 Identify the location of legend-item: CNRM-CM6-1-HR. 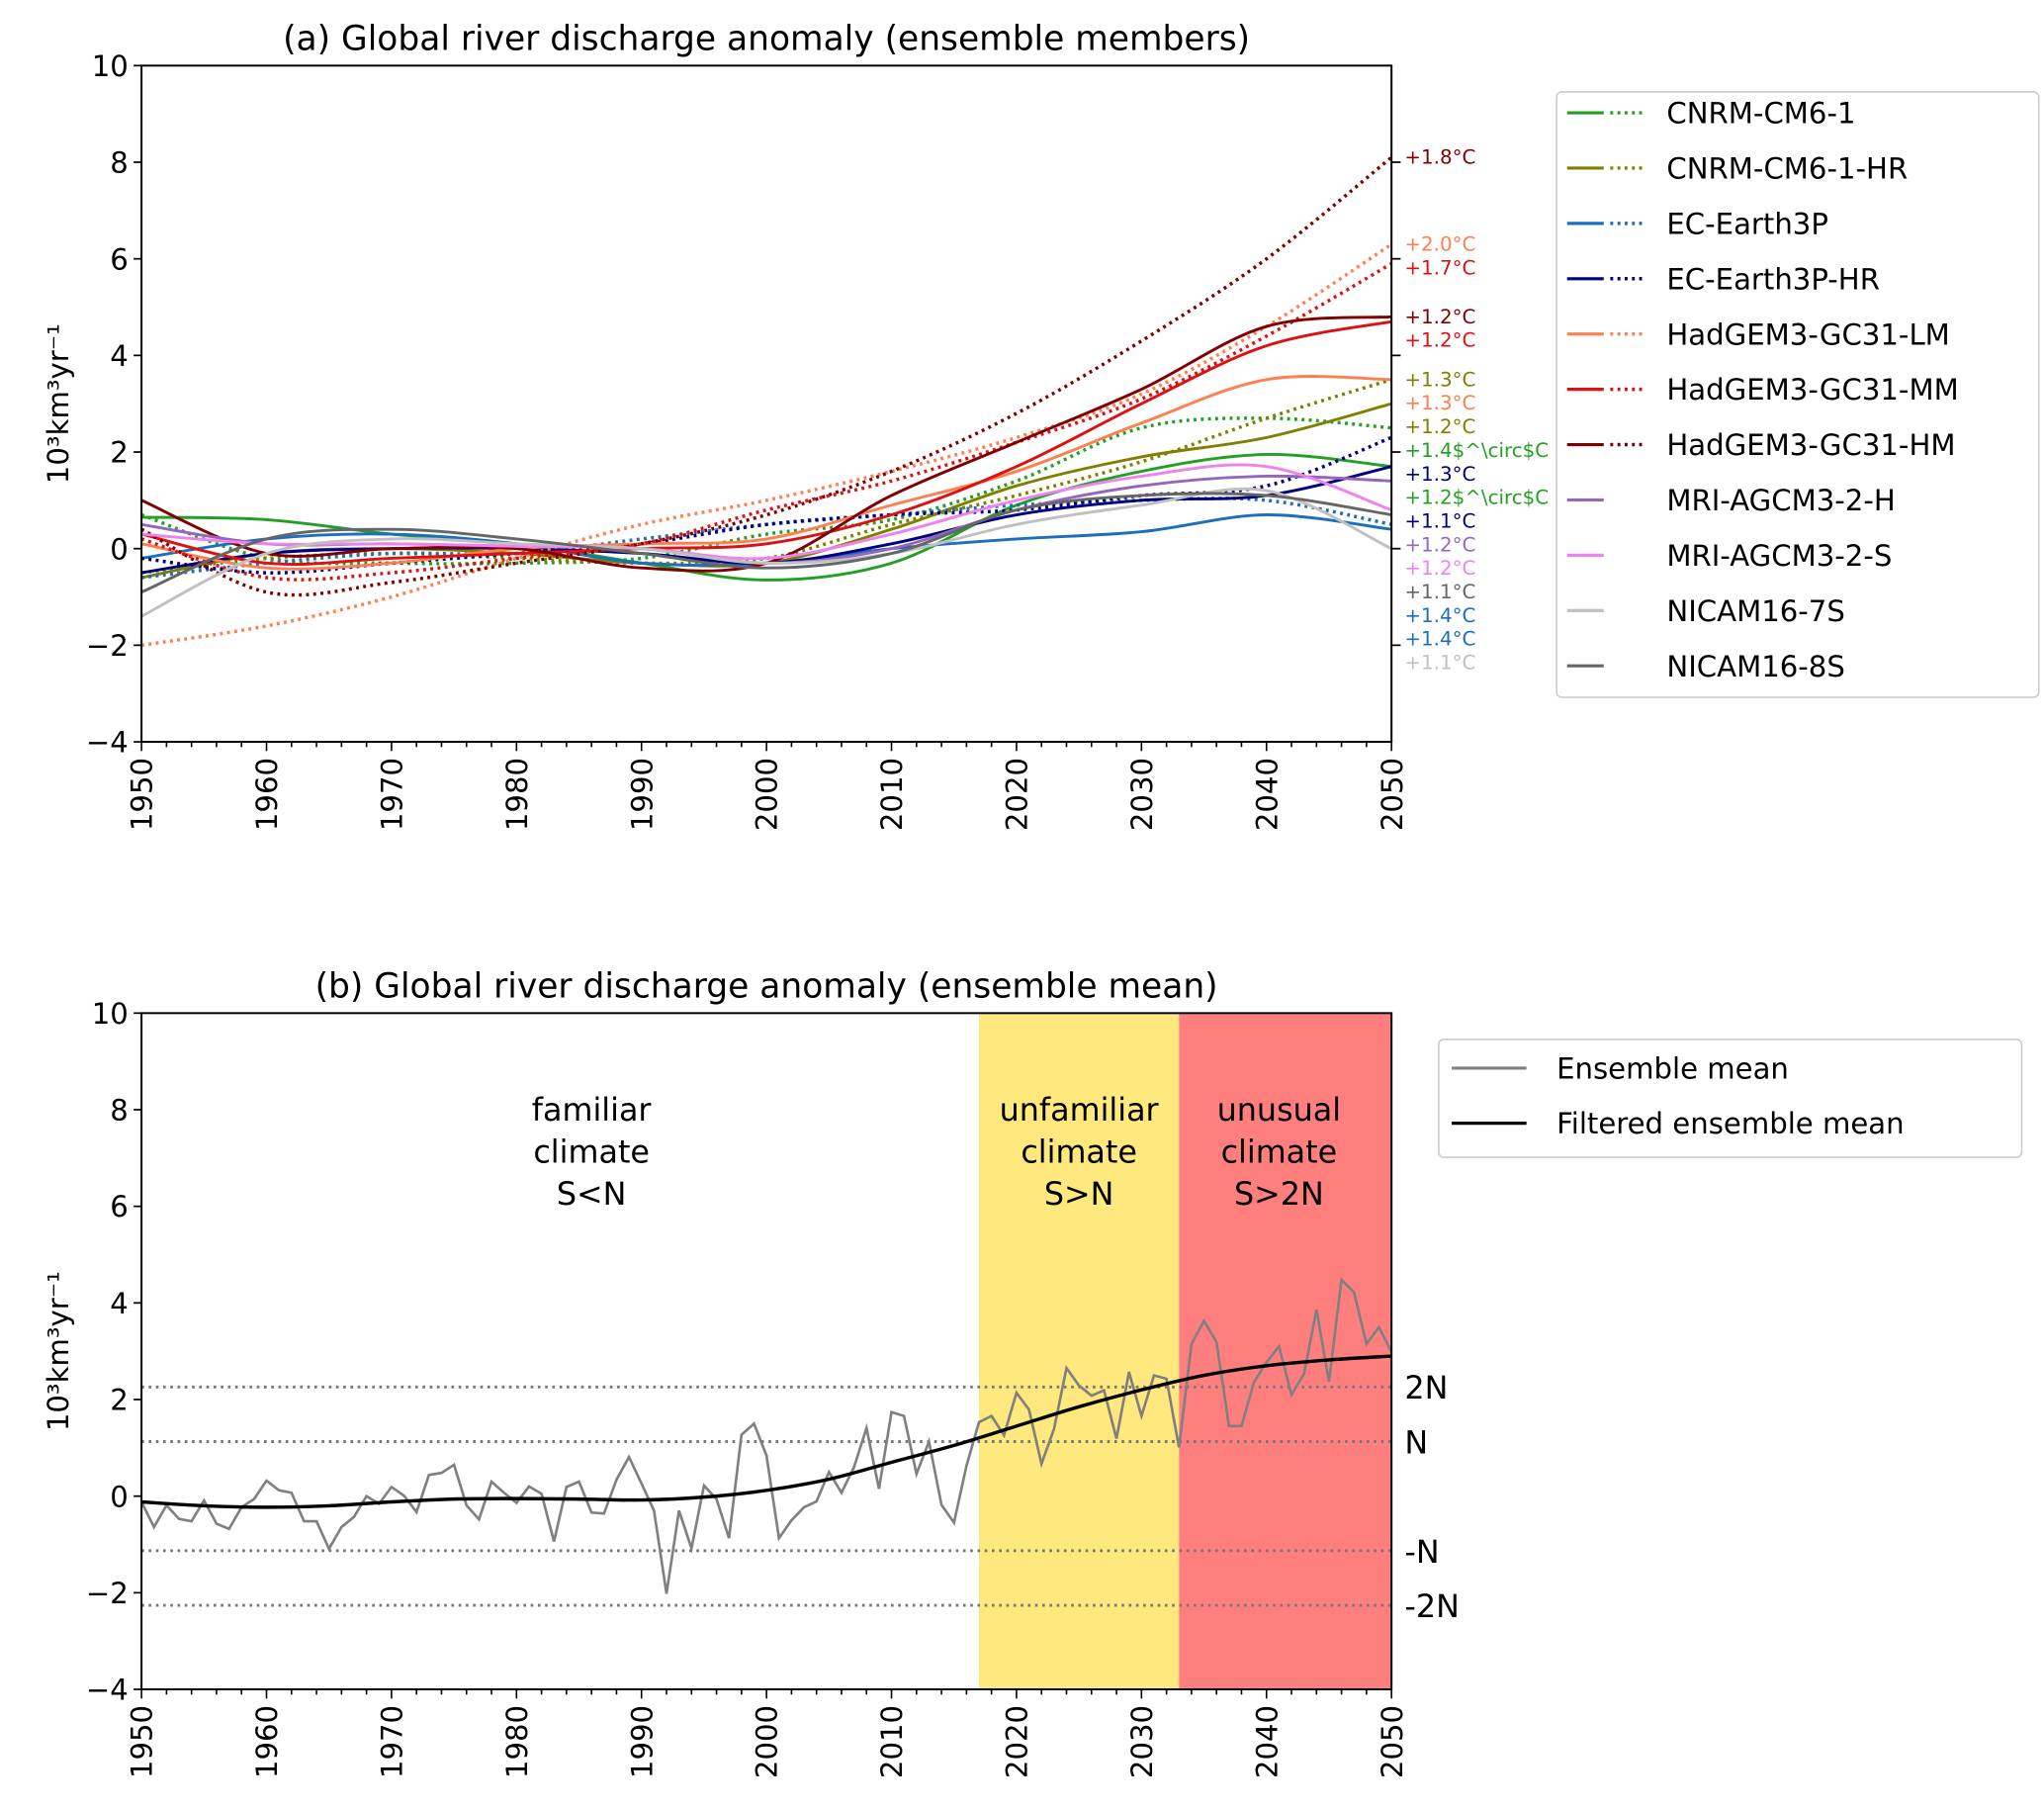
(1737, 169).